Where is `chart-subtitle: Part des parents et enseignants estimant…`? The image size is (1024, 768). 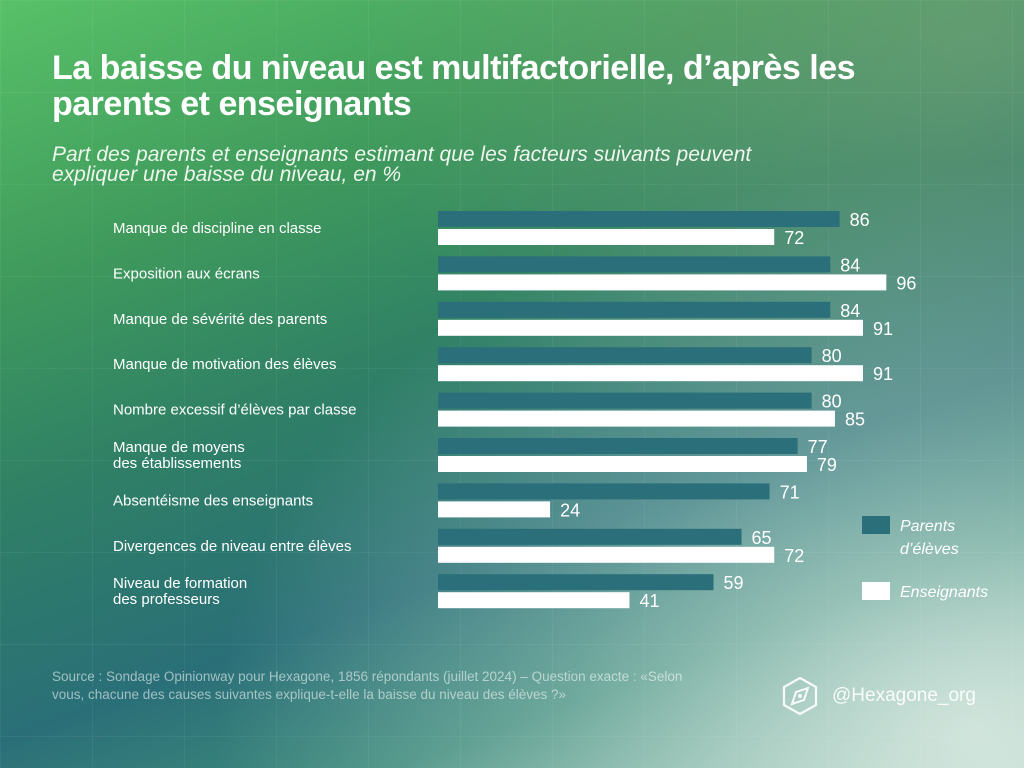
chart-subtitle: Part des parents et enseignants estimant… is located at coordinates (402, 164).